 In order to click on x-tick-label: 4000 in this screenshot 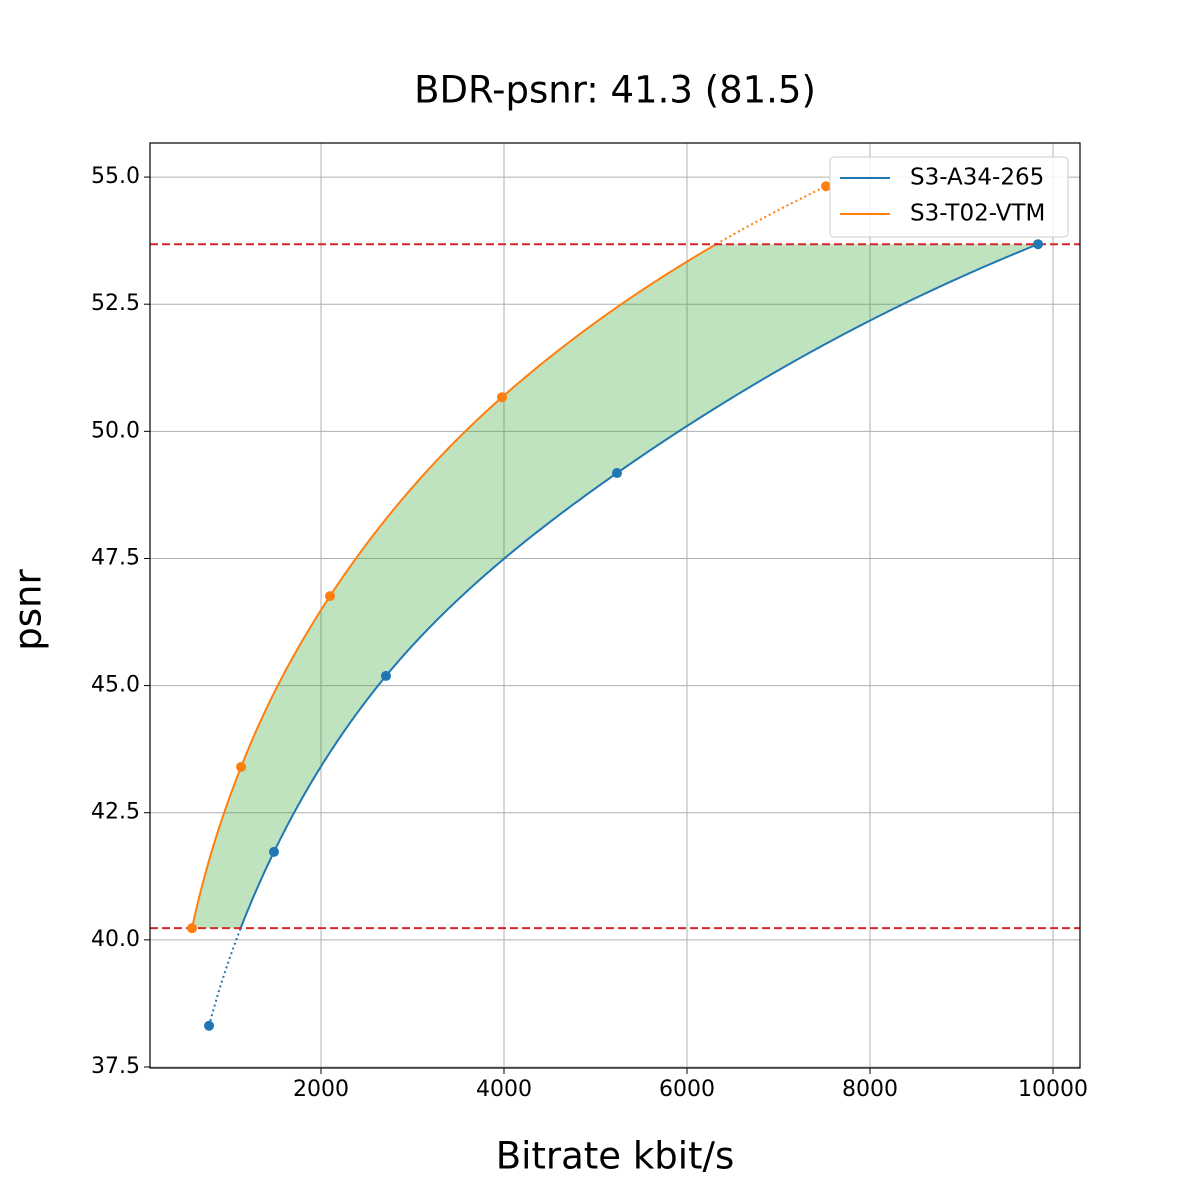, I will do `click(504, 1089)`.